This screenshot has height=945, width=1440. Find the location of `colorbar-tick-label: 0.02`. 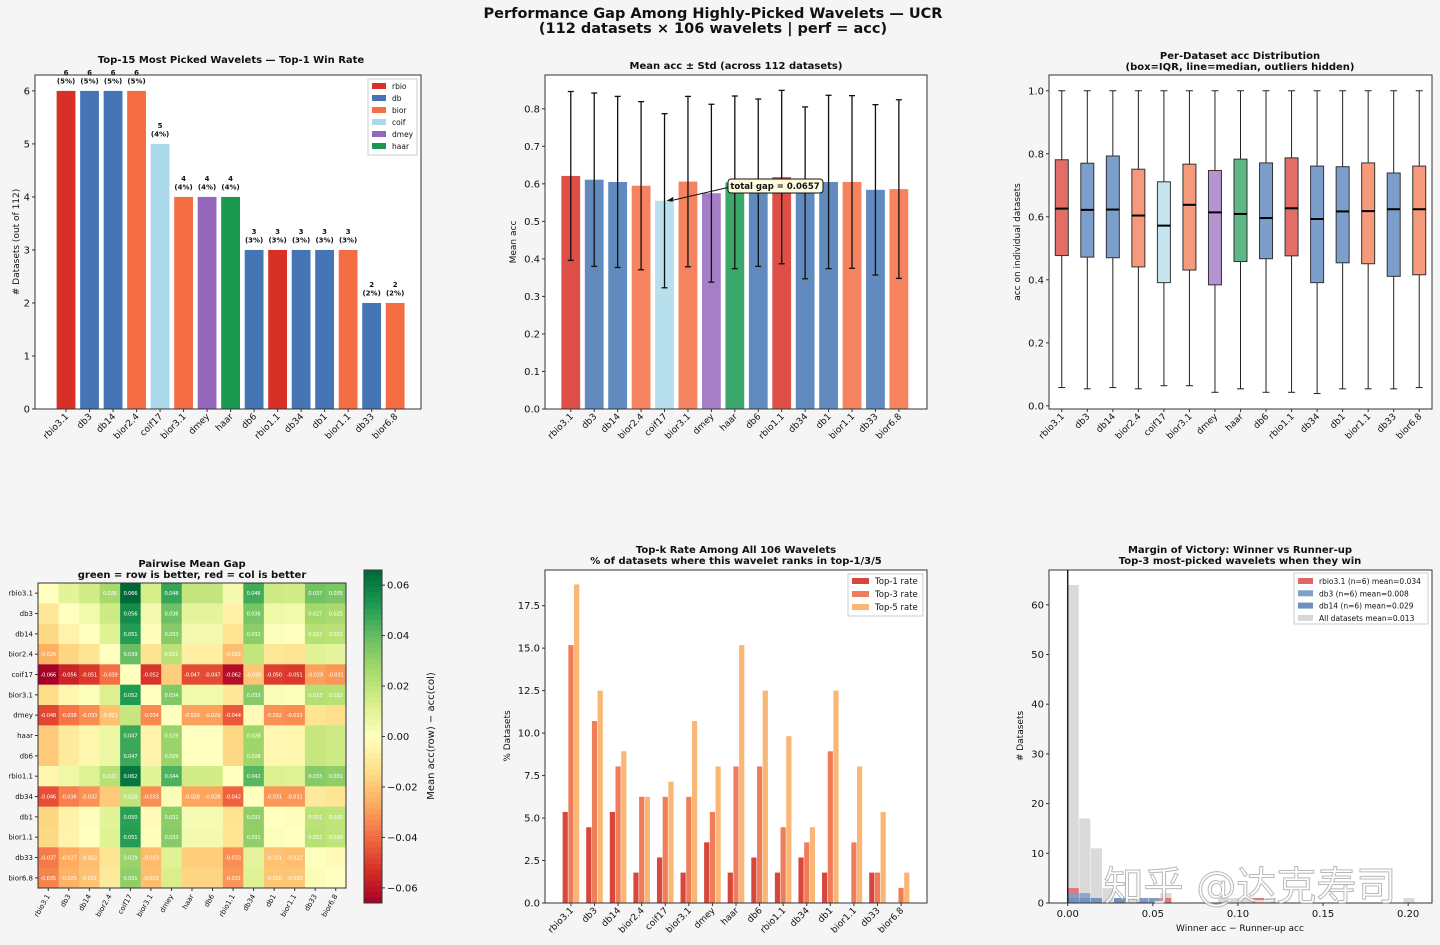

colorbar-tick-label: 0.02 is located at coordinates (398, 687).